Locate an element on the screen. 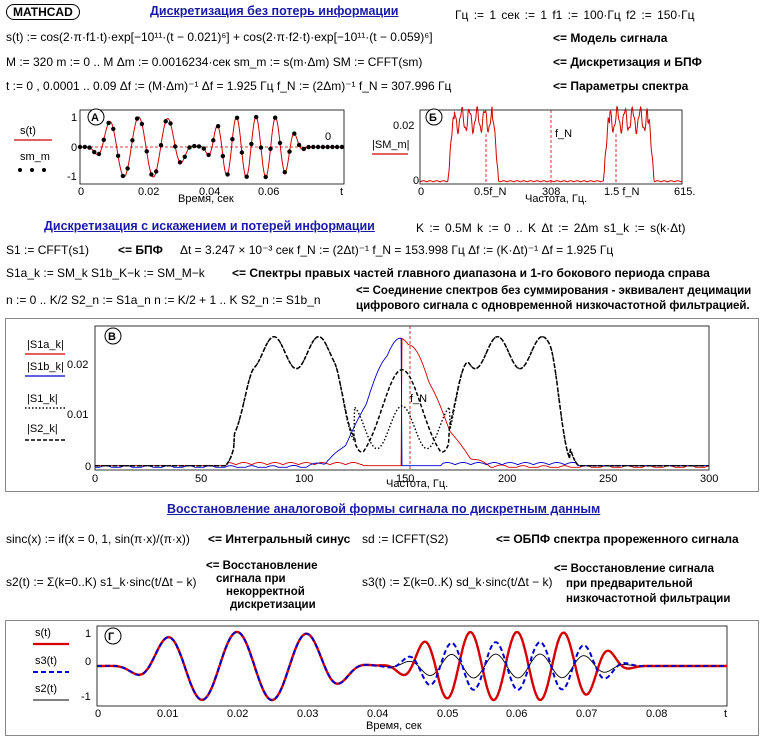 The height and width of the screenshot is (737, 764). plot-a-marker is located at coordinates (96, 117).